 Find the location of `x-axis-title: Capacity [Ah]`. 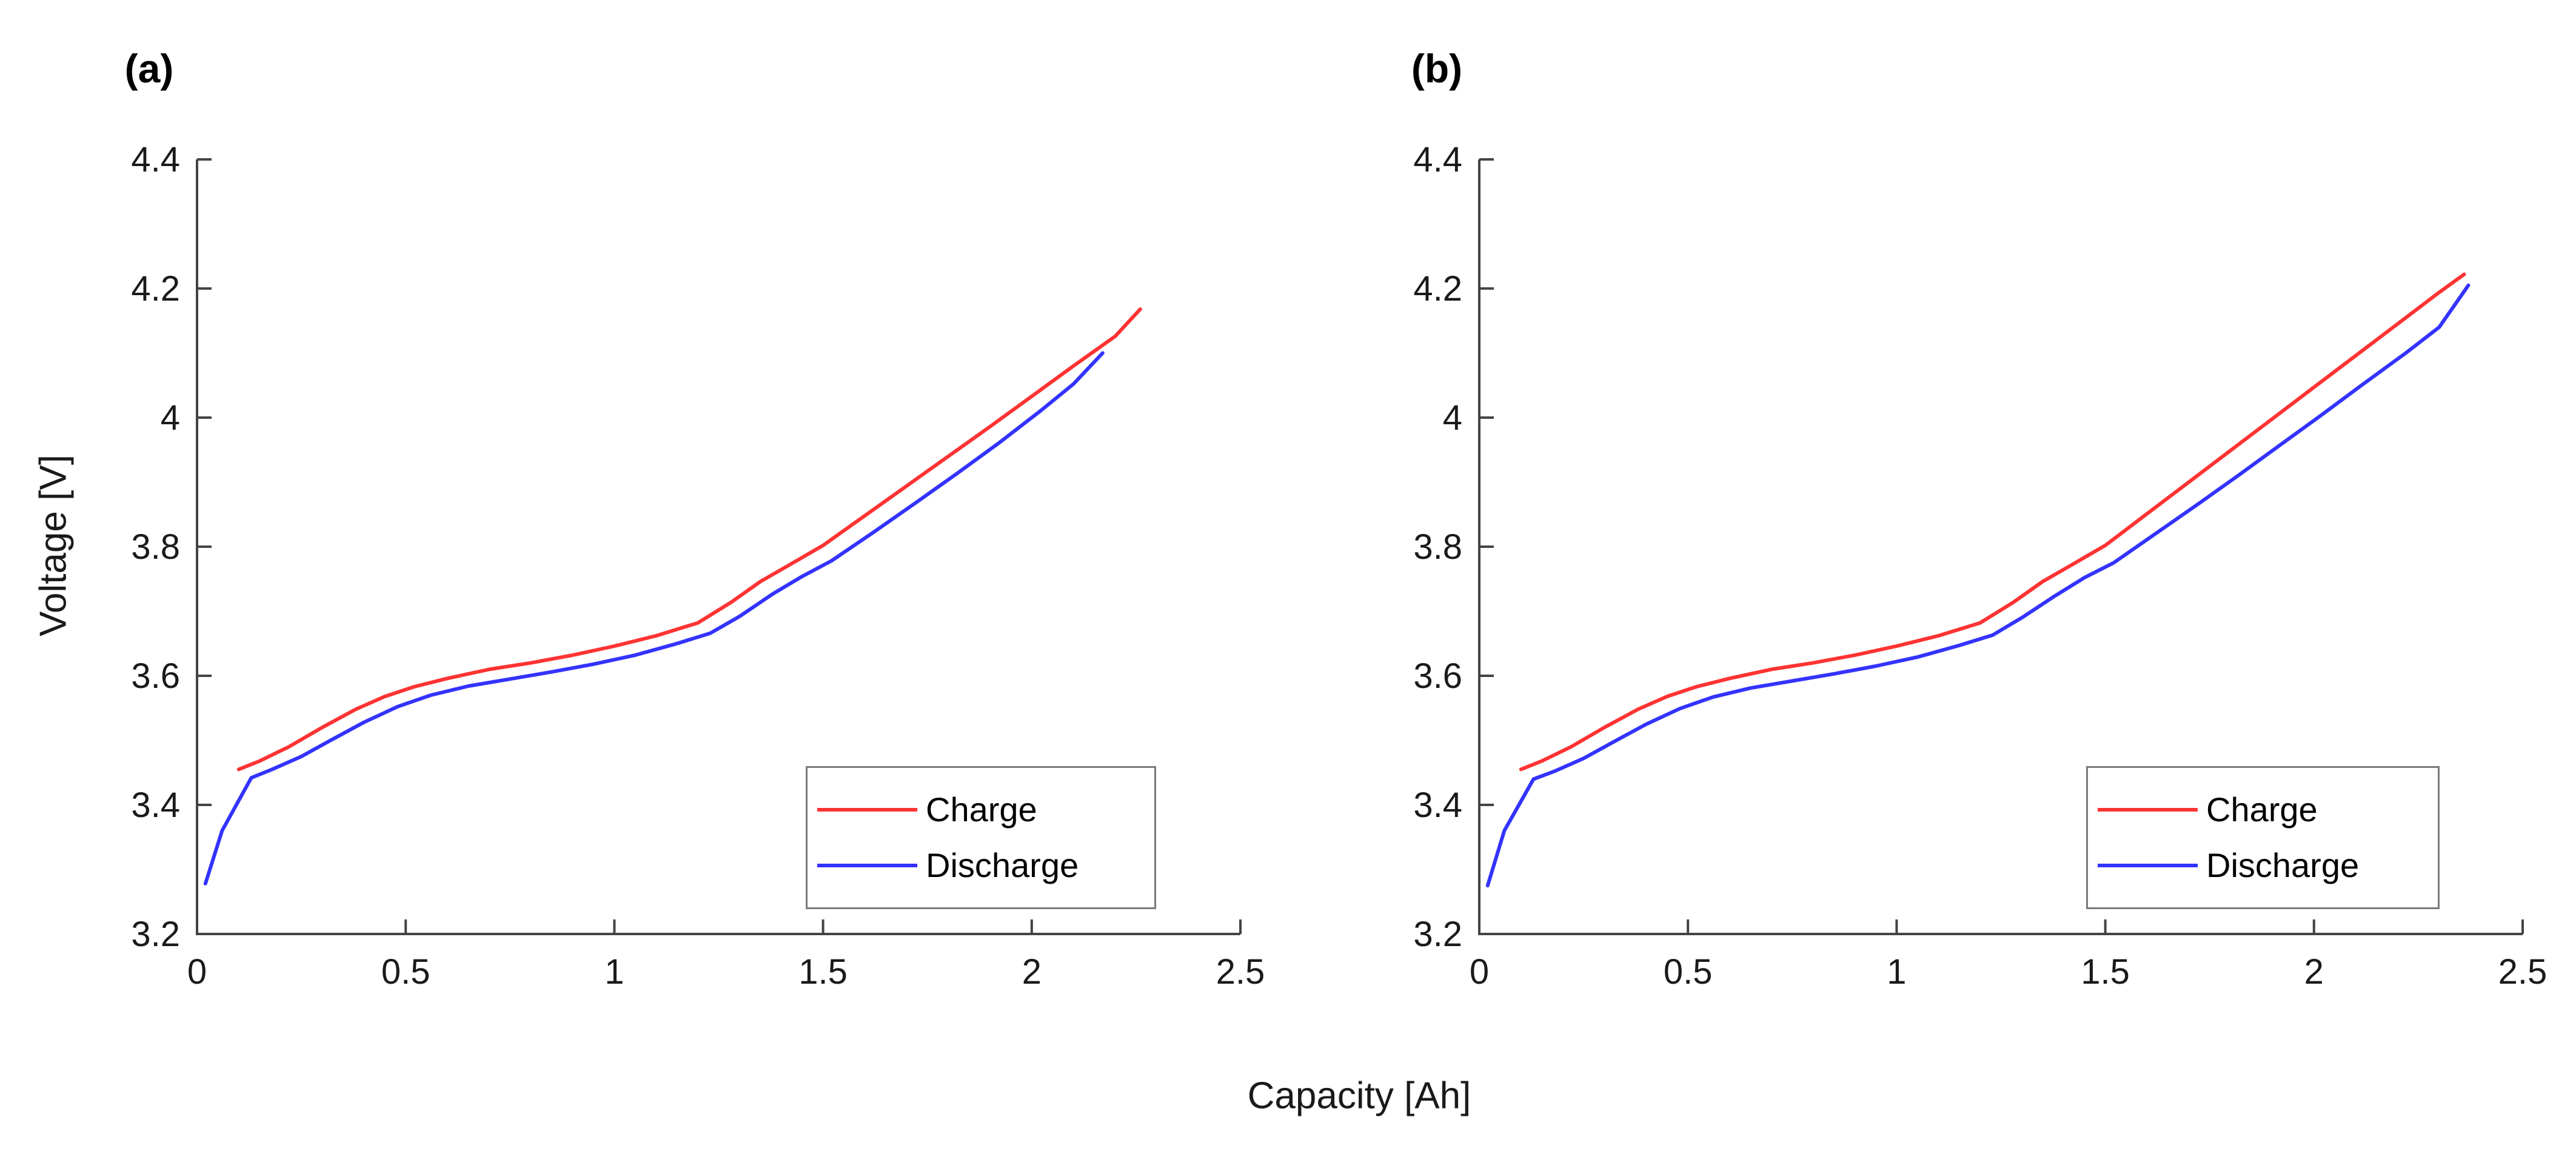

x-axis-title: Capacity [Ah] is located at coordinates (1359, 1096).